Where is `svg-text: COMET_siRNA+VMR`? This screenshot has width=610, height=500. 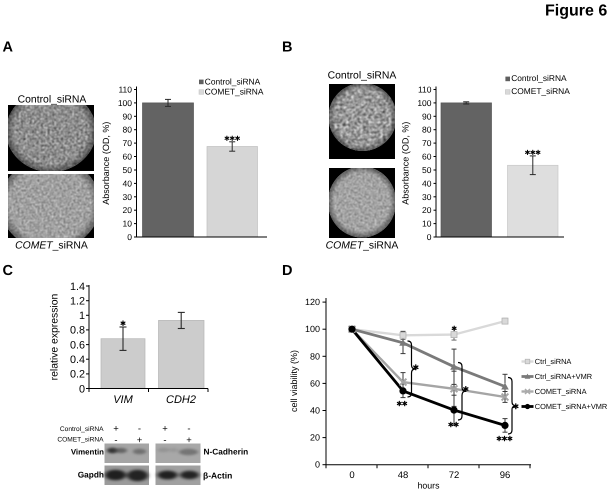 svg-text: COMET_siRNA+VMR is located at coordinates (571, 406).